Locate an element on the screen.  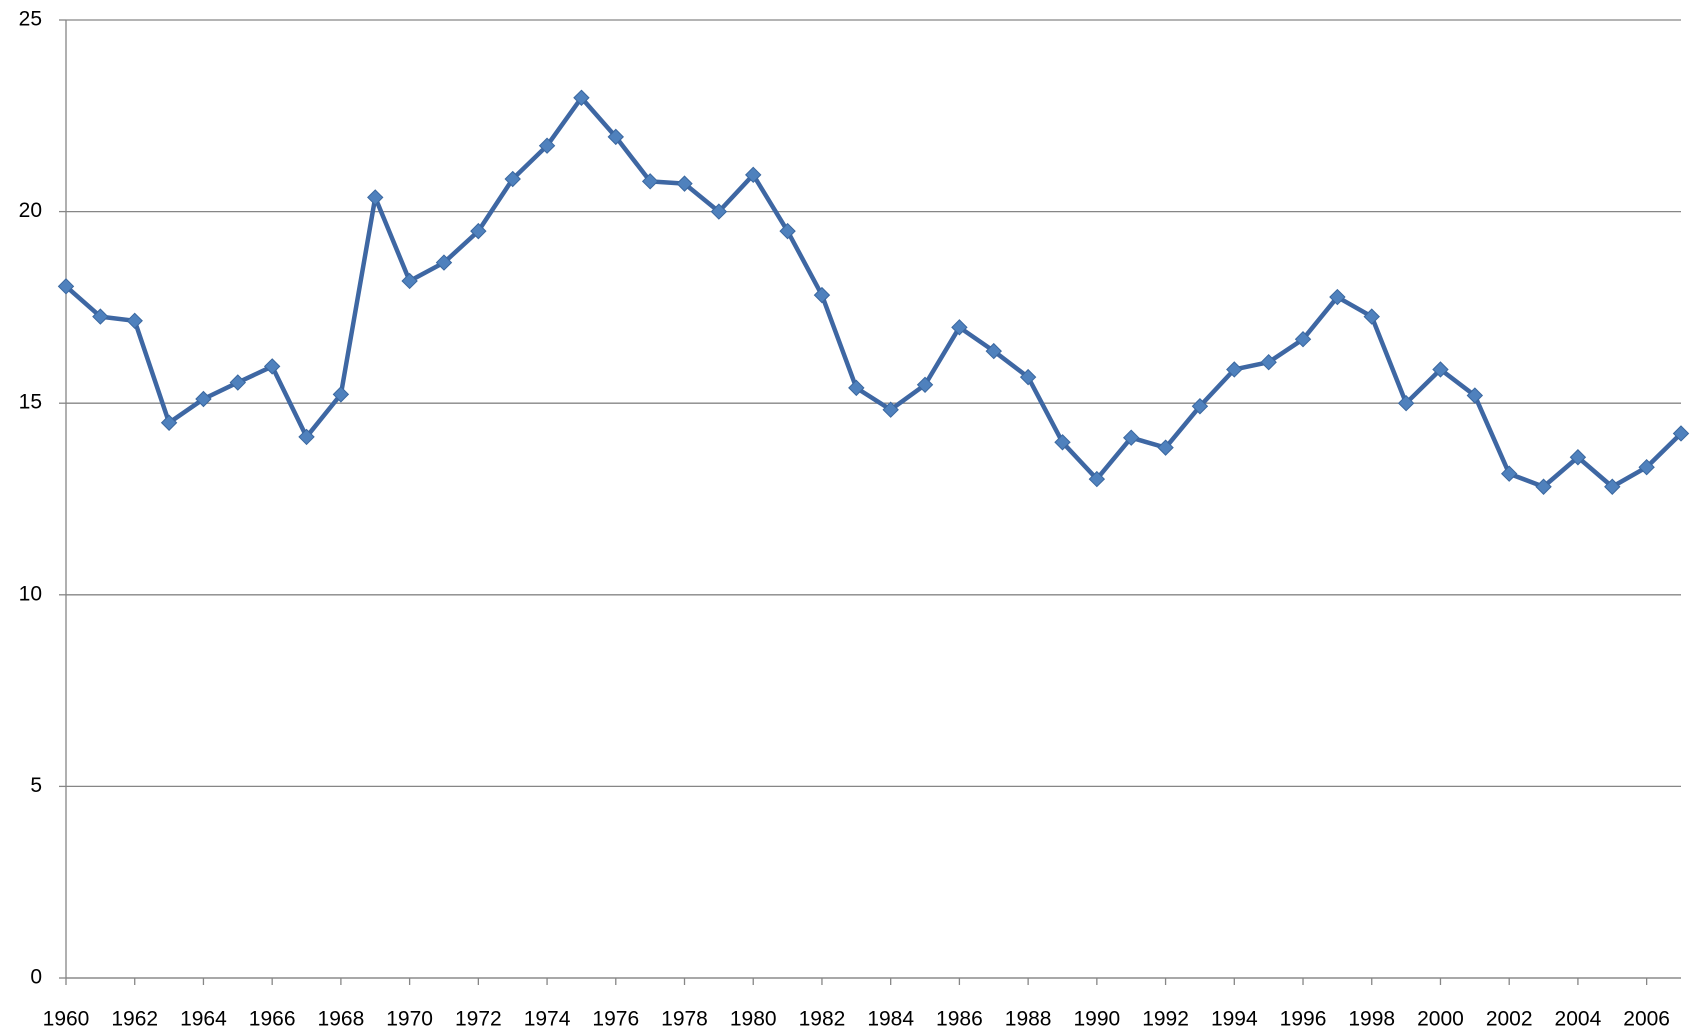
y-tick-label: 5 is located at coordinates (36, 785).